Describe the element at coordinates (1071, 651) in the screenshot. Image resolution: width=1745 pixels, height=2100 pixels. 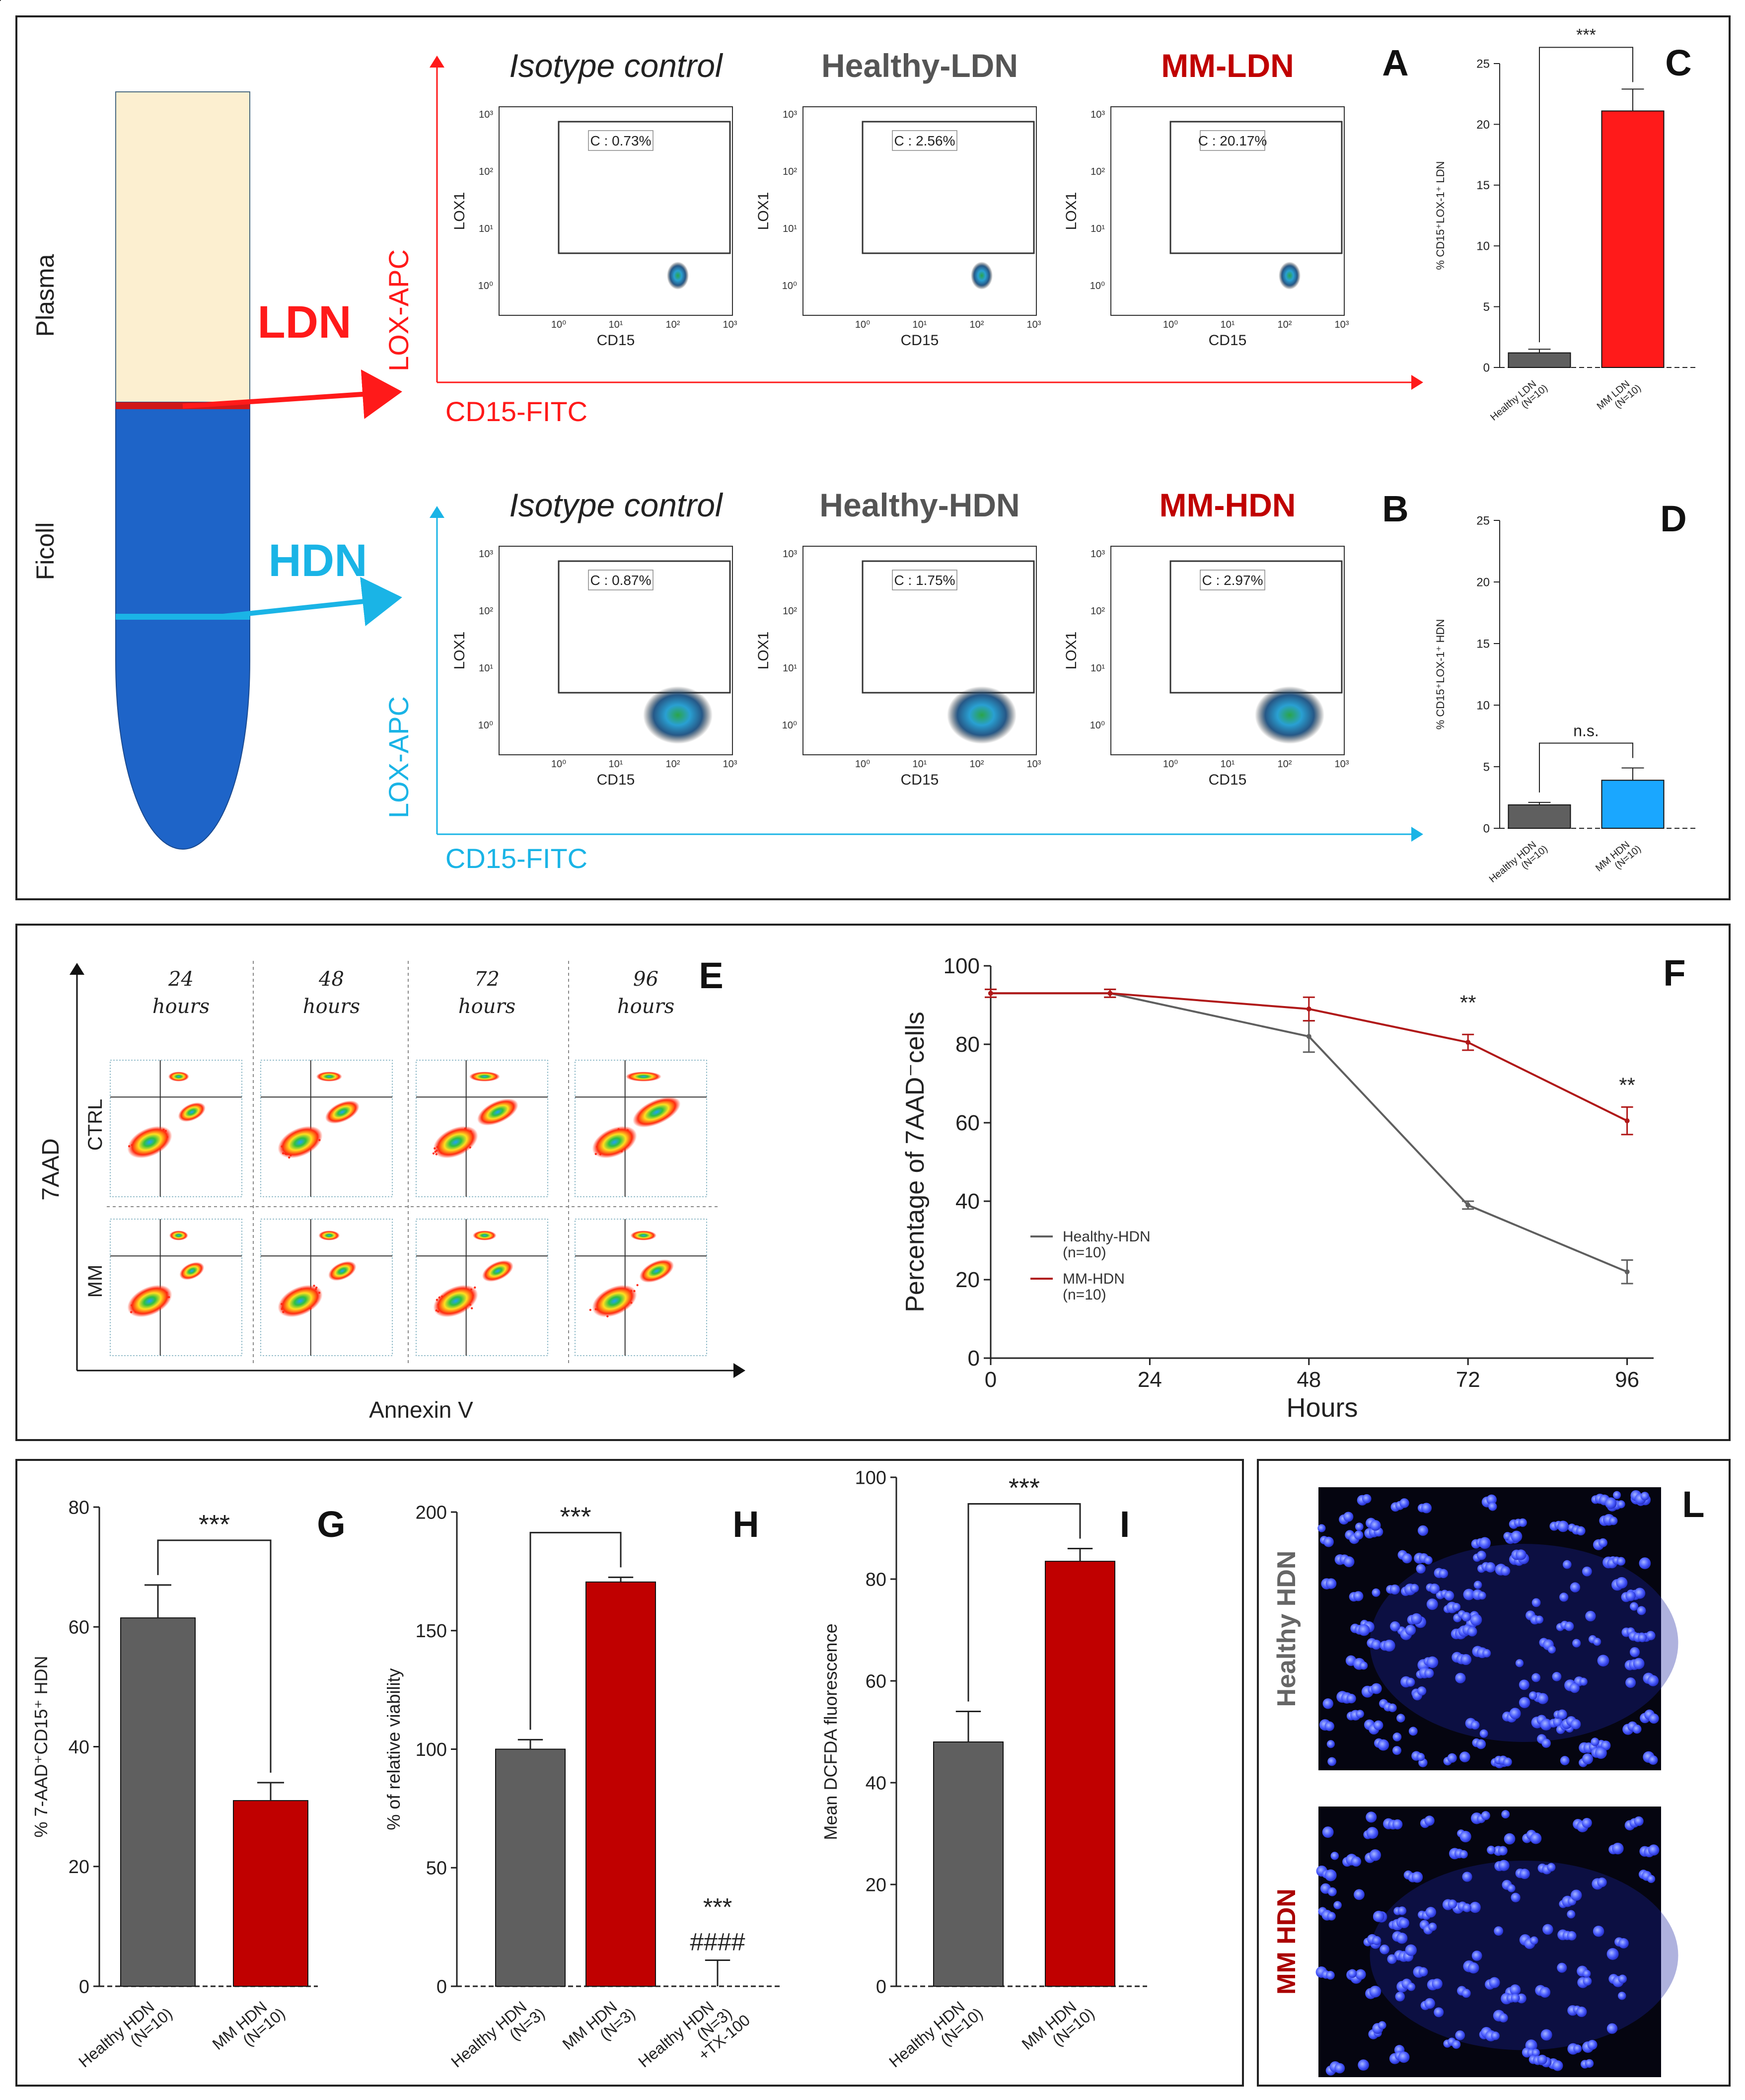
I see `facs-b2-ylabel: LOX1` at that location.